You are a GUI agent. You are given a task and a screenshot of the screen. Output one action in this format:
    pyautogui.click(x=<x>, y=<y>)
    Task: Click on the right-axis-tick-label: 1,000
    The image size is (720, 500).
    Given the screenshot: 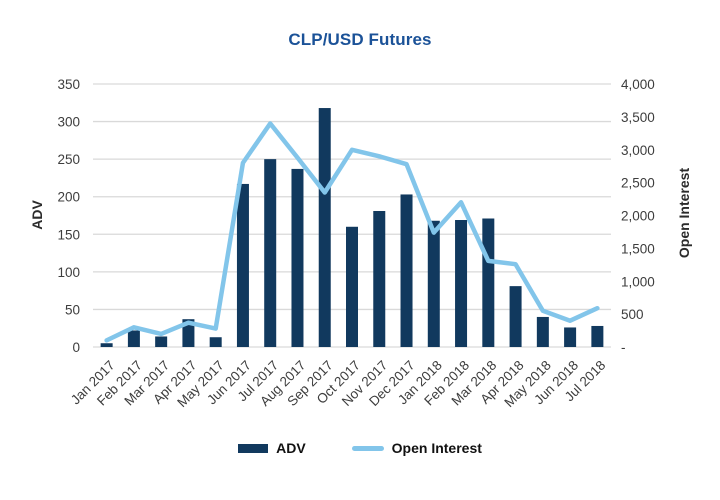 What is the action you would take?
    pyautogui.click(x=638, y=281)
    